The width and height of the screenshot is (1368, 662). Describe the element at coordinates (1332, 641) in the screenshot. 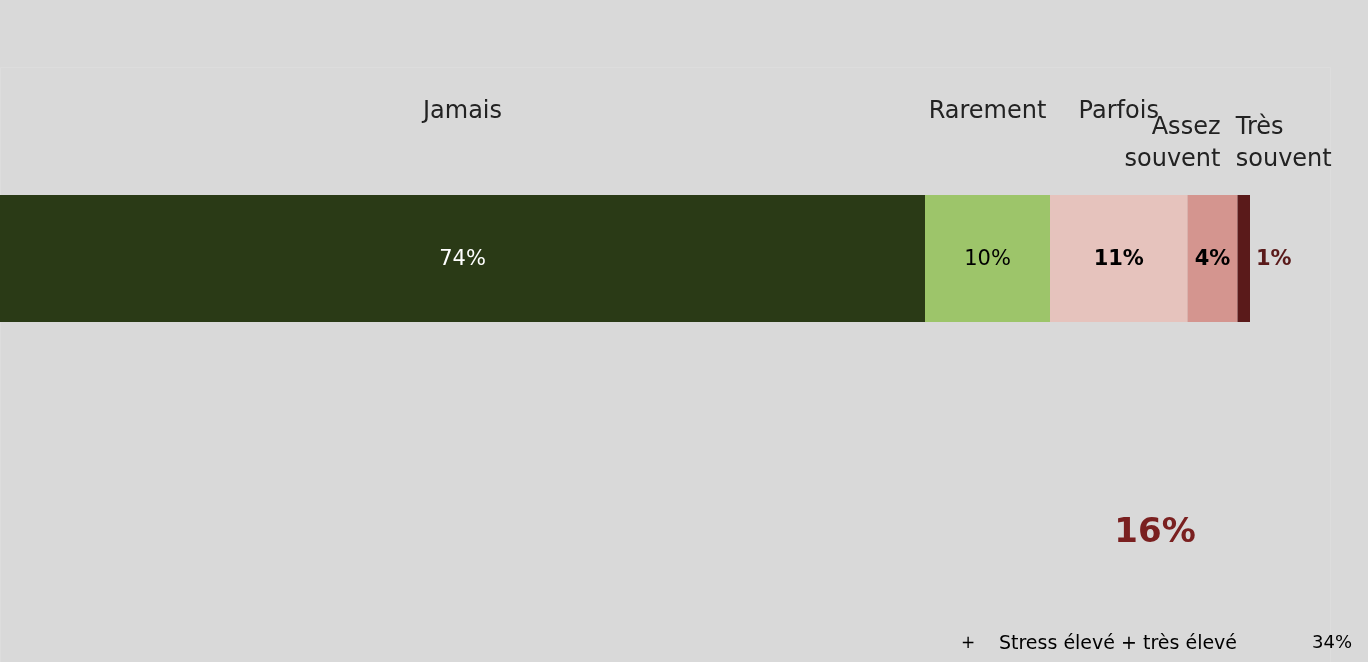

I see `text: 34%` at that location.